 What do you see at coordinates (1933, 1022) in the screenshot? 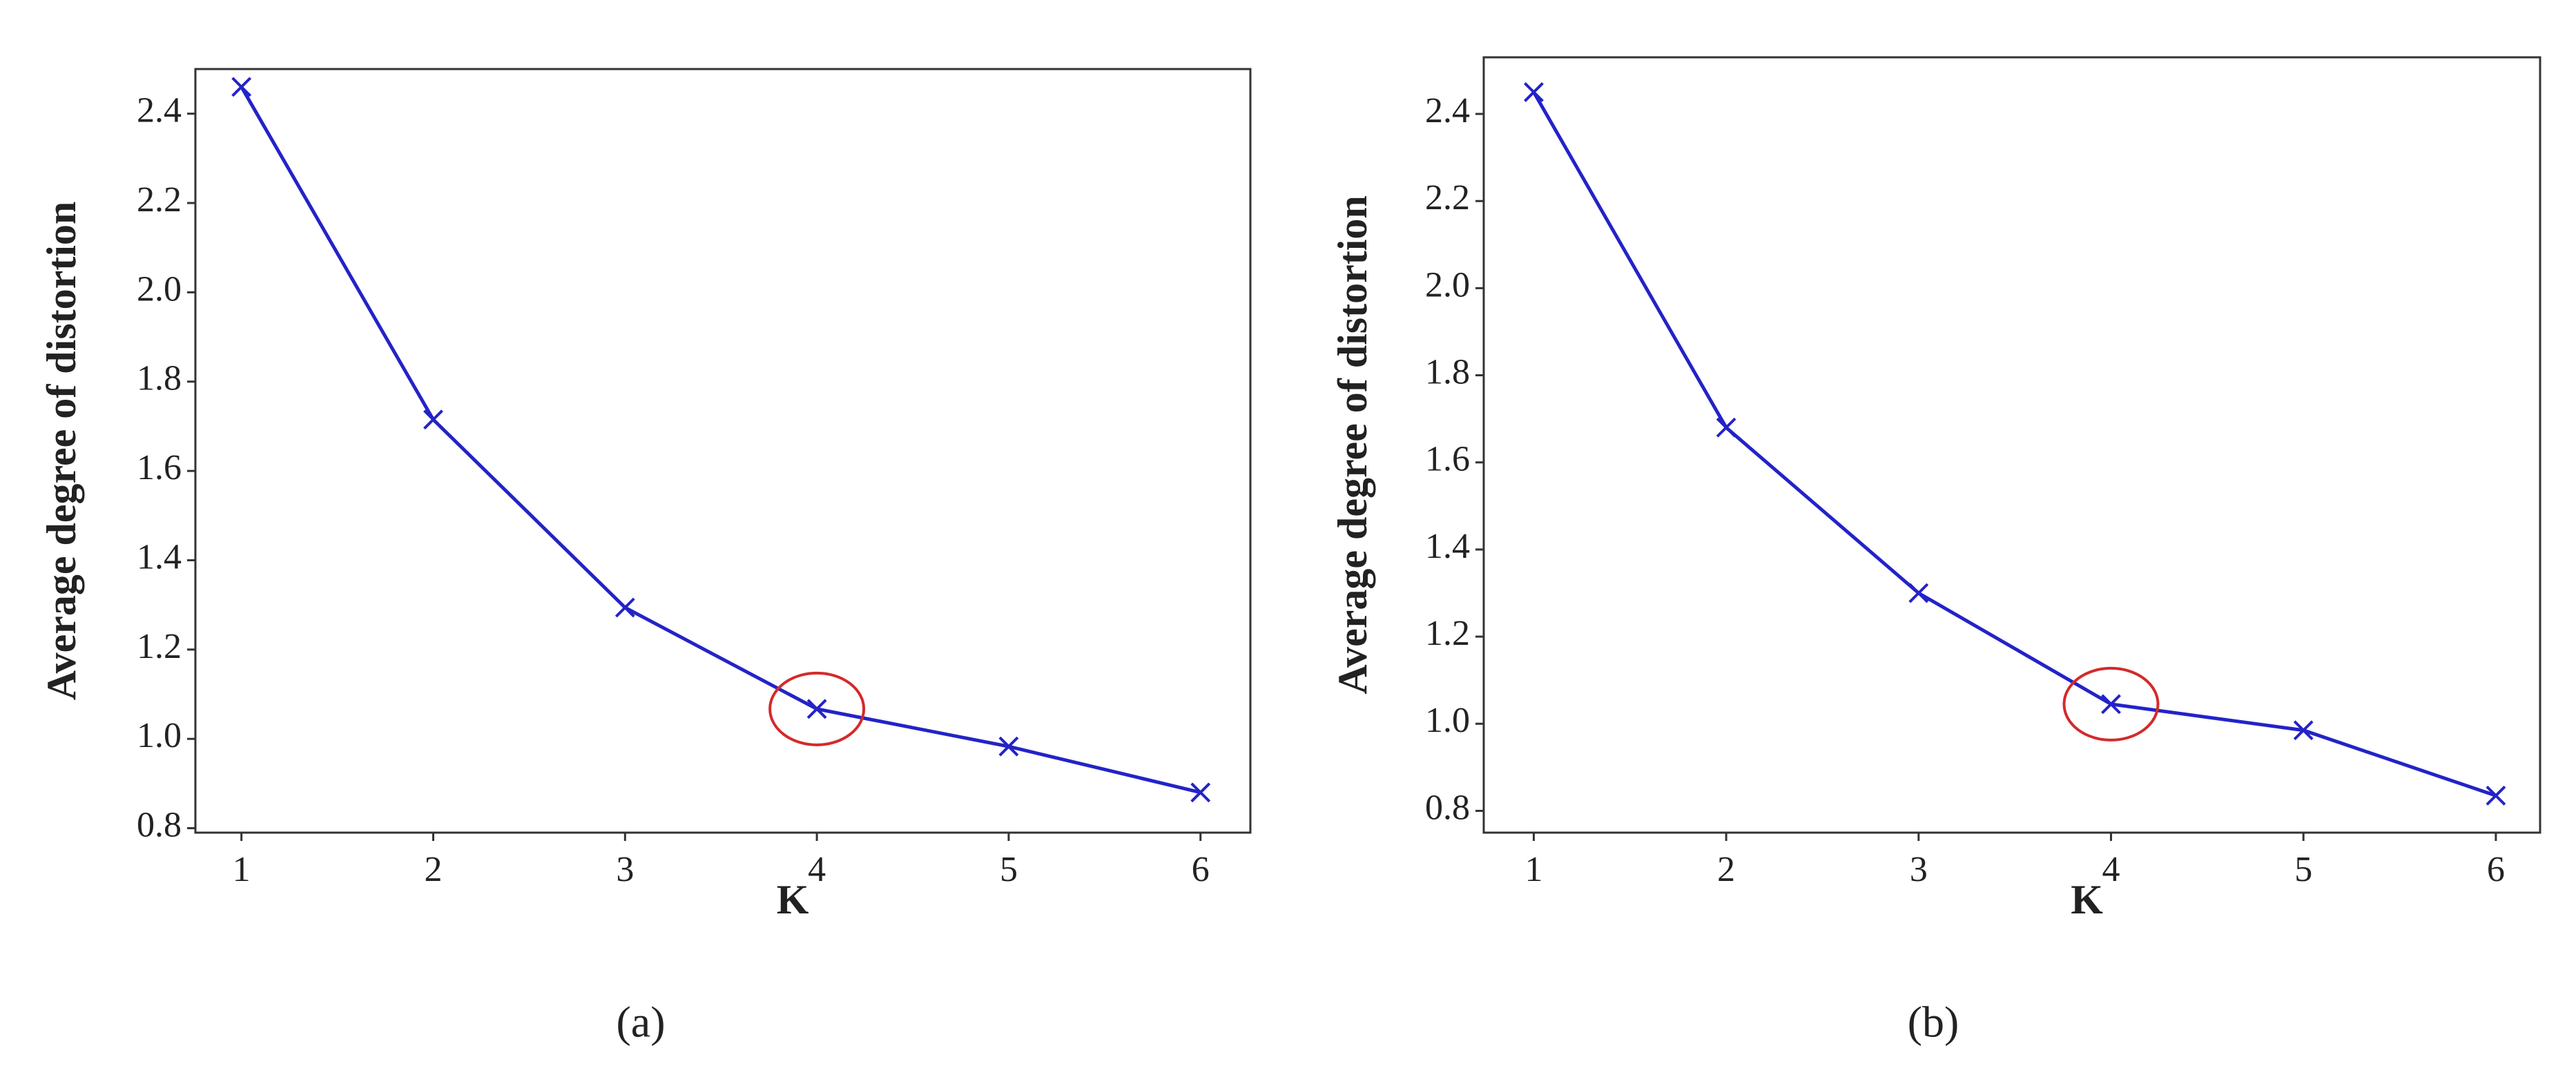
I see `panel-label: (b)` at bounding box center [1933, 1022].